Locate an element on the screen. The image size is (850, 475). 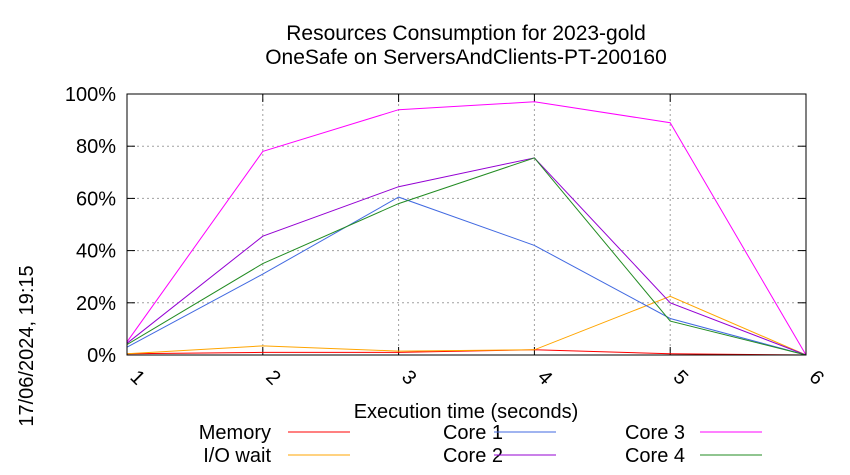
x-tick-label: 5 is located at coordinates (680, 377).